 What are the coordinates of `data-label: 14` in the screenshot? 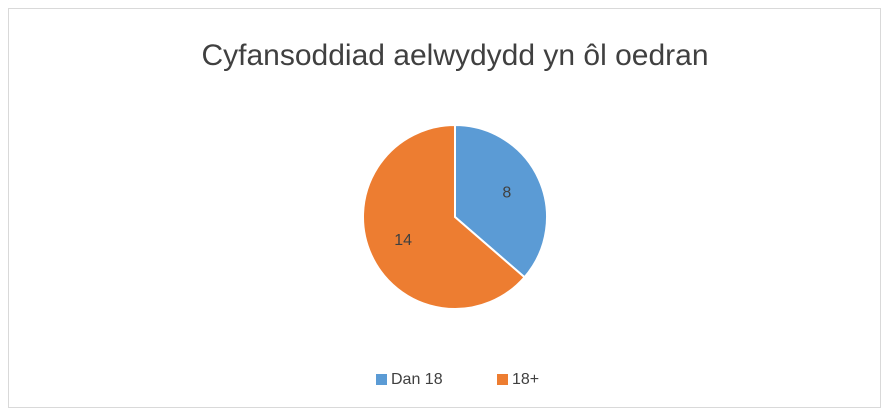 It's located at (403, 240).